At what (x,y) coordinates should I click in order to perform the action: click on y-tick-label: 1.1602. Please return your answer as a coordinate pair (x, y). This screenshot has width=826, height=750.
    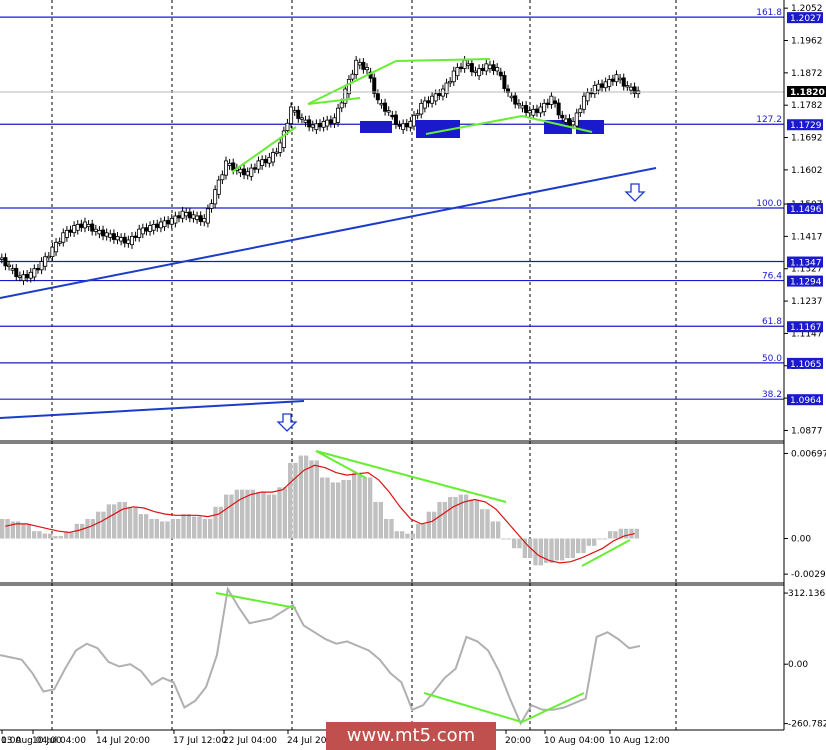
    Looking at the image, I should click on (807, 171).